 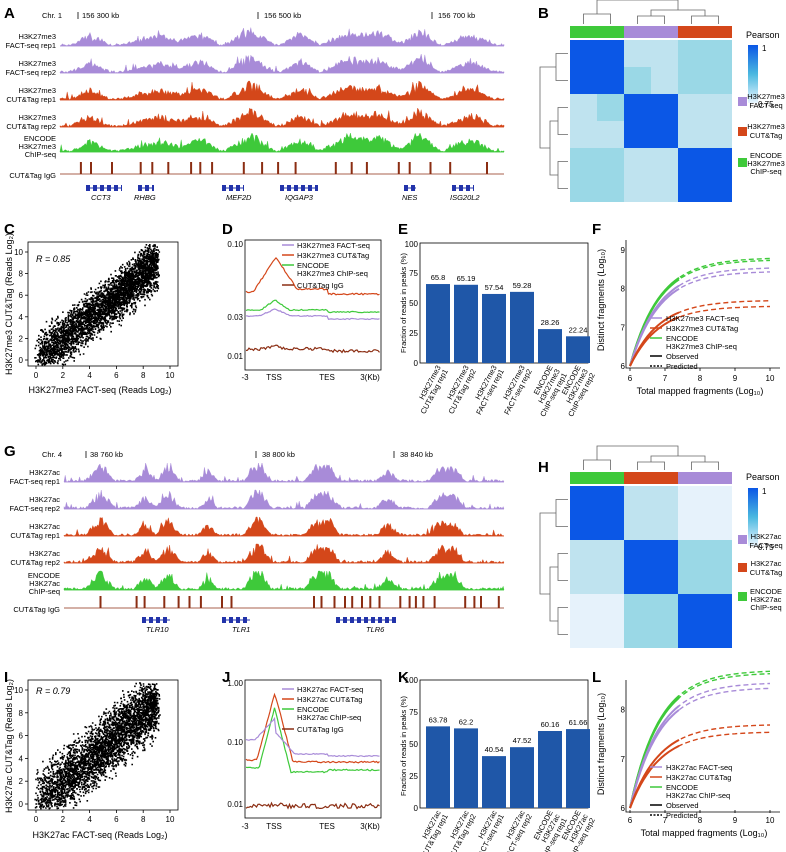 What do you see at coordinates (682, 356) in the screenshot?
I see `legend-label: Observed` at bounding box center [682, 356].